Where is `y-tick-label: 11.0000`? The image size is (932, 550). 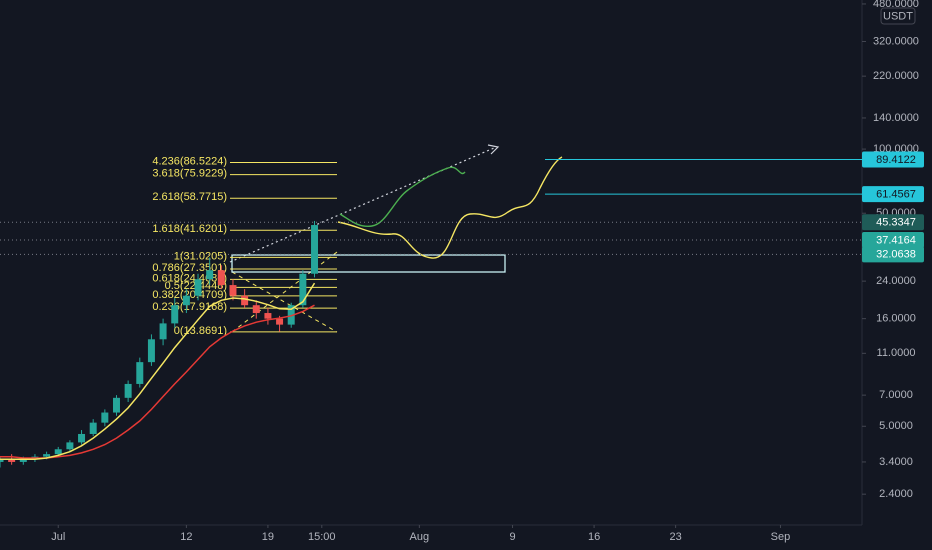
y-tick-label: 11.0000 is located at coordinates (896, 353).